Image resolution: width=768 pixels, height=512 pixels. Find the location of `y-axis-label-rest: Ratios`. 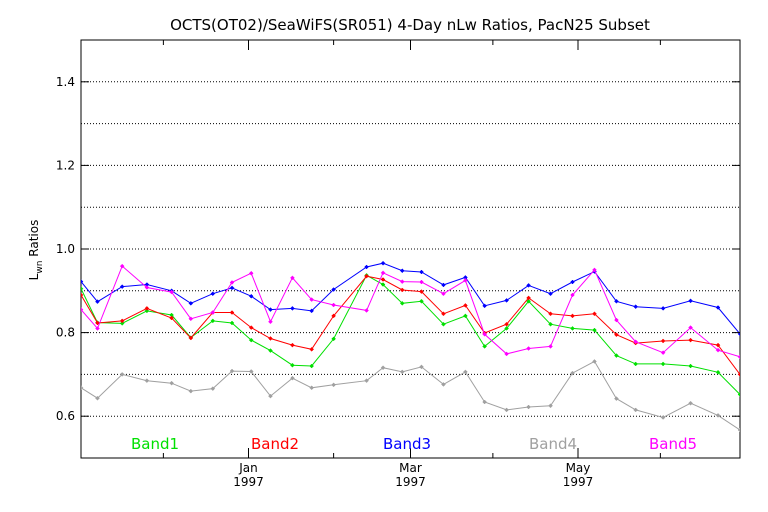

y-axis-label-rest: Ratios is located at coordinates (34, 240).